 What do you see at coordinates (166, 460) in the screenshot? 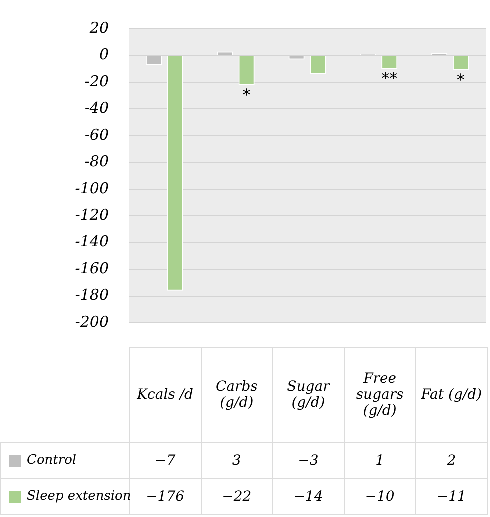
I see `data-label: −7` at bounding box center [166, 460].